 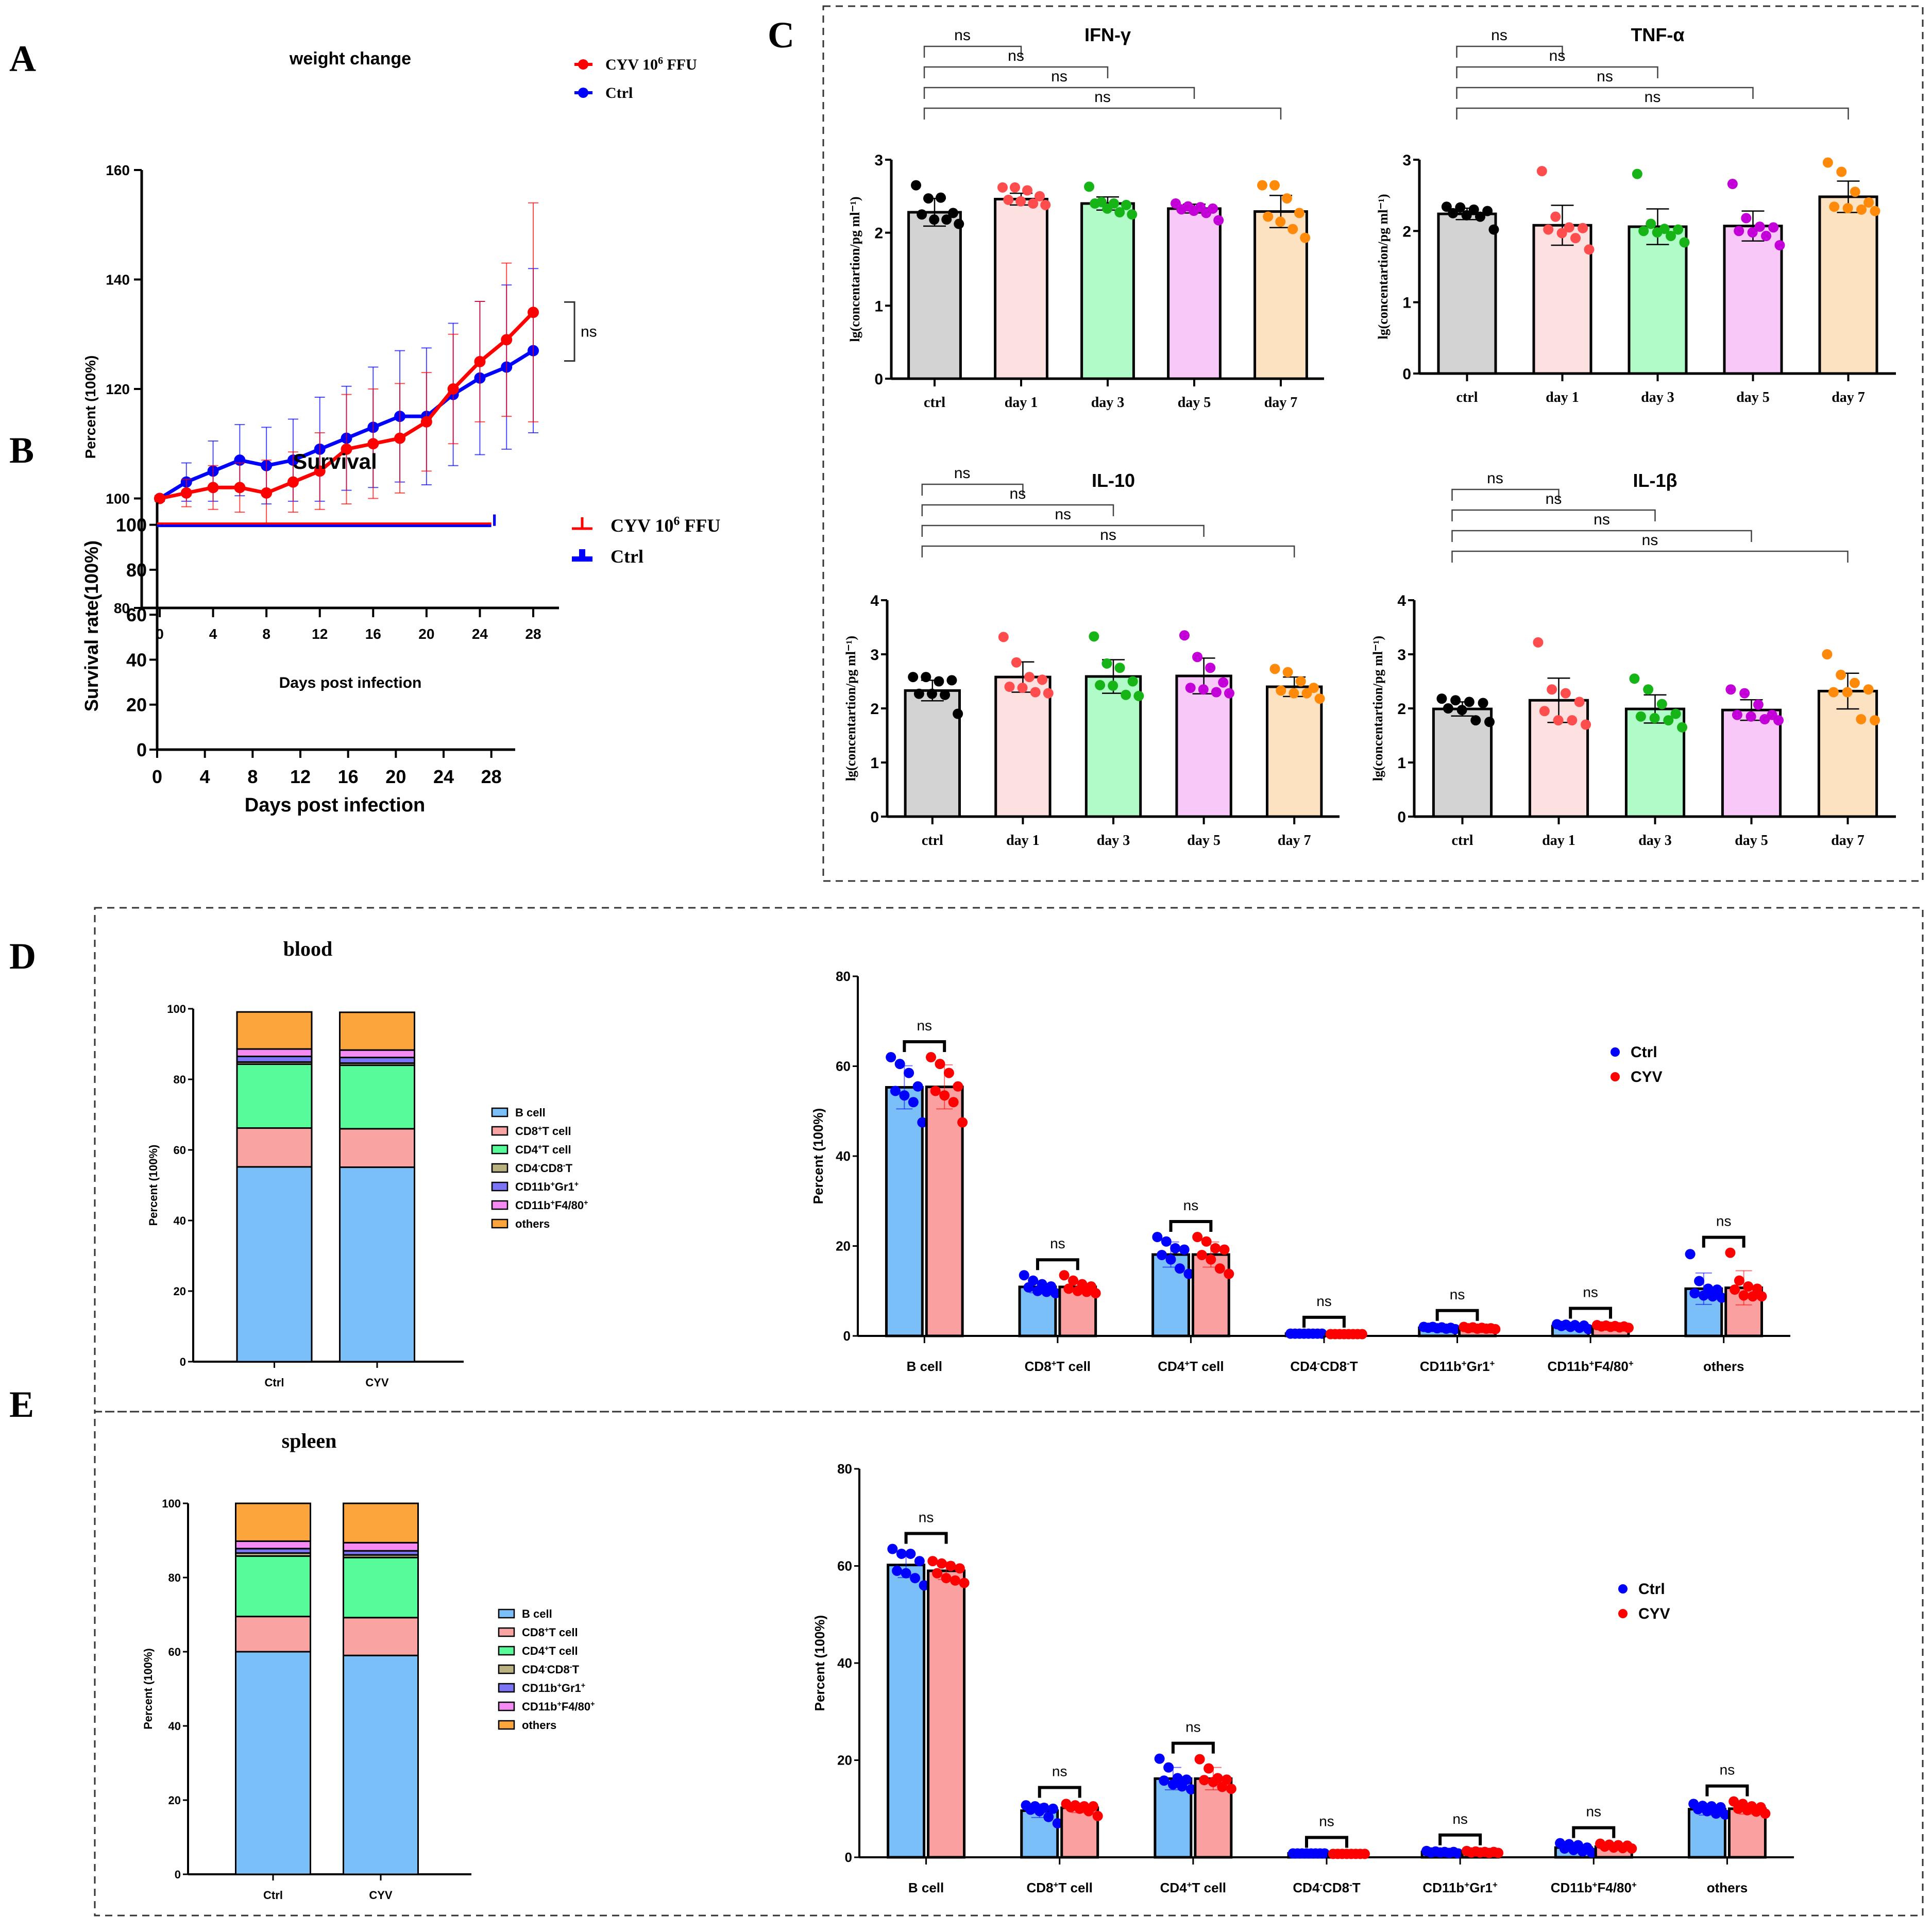 I want to click on y-tick-label: 1, so click(x=875, y=763).